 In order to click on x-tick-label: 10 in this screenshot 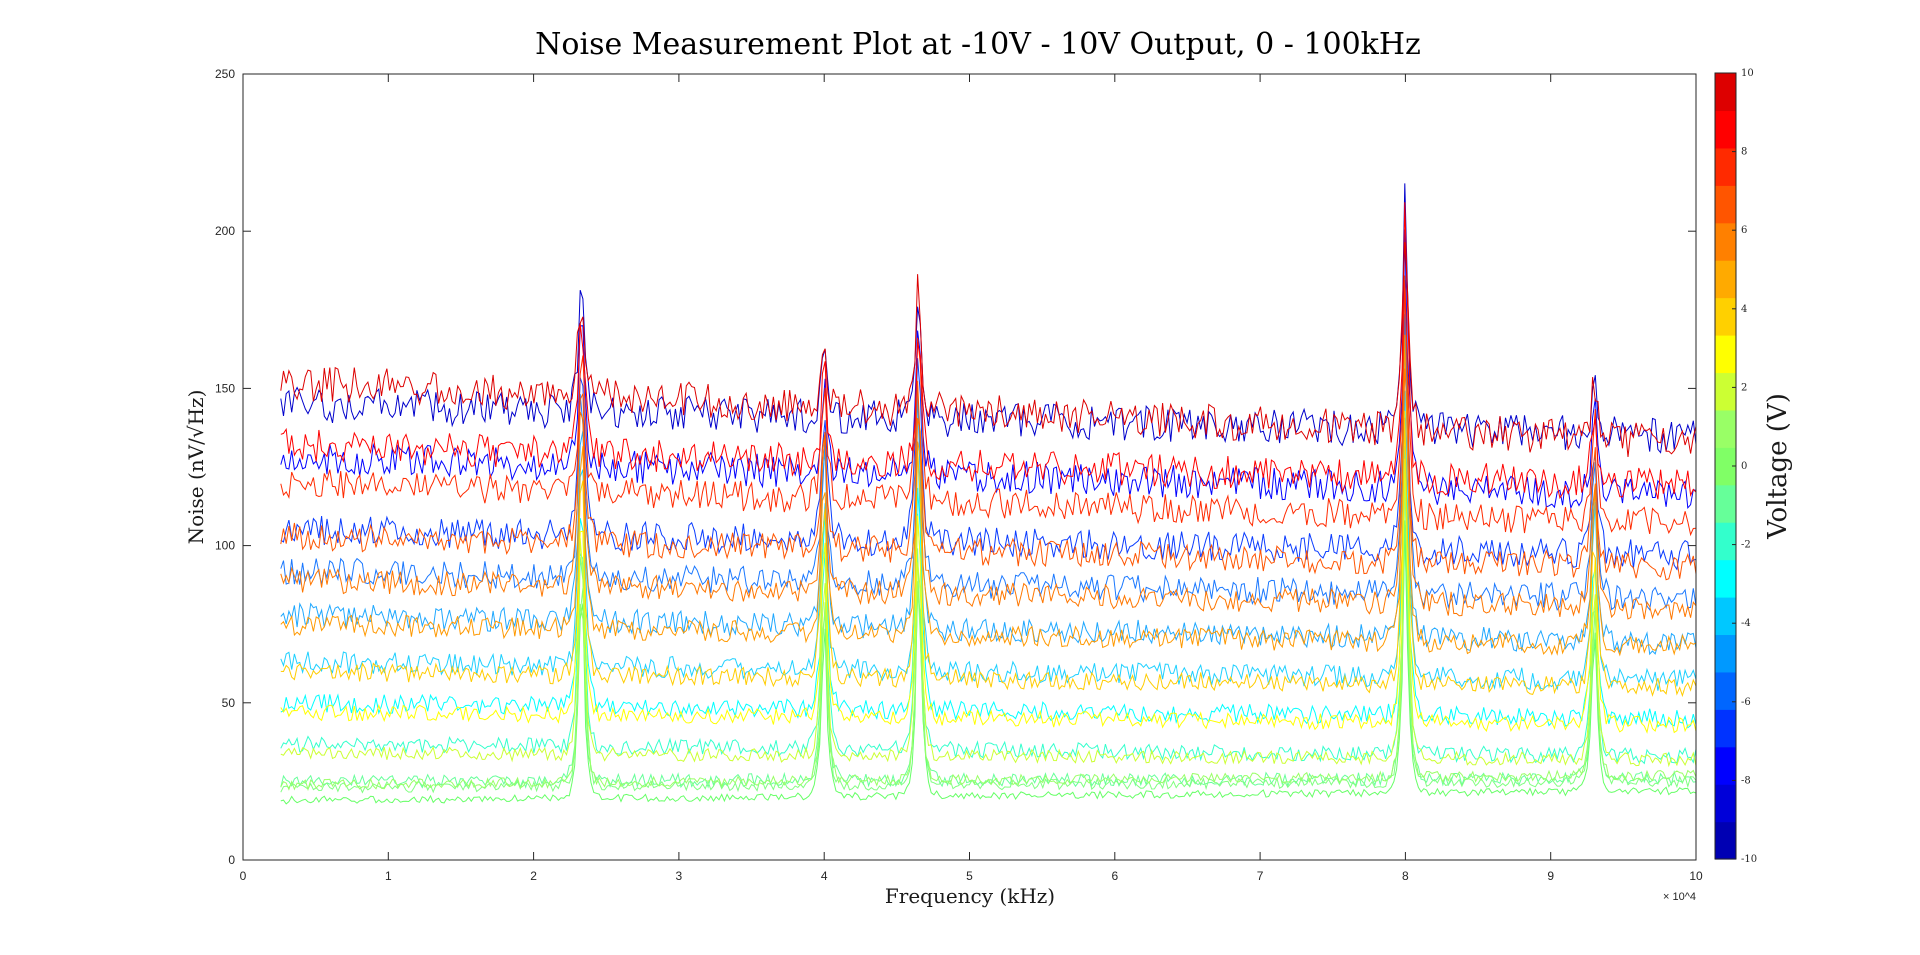, I will do `click(1696, 876)`.